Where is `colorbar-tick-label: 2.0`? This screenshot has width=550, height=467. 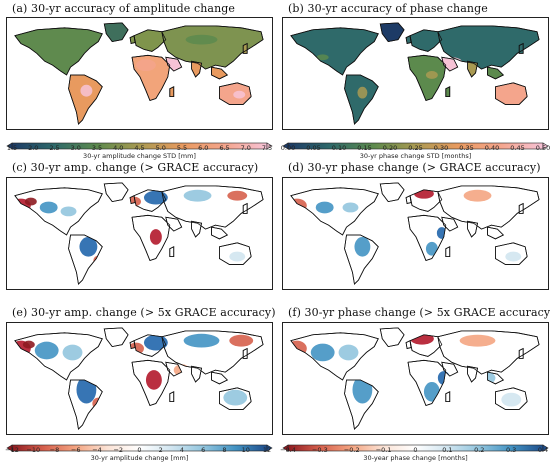 colorbar-tick-label: 2.0 is located at coordinates (33, 148).